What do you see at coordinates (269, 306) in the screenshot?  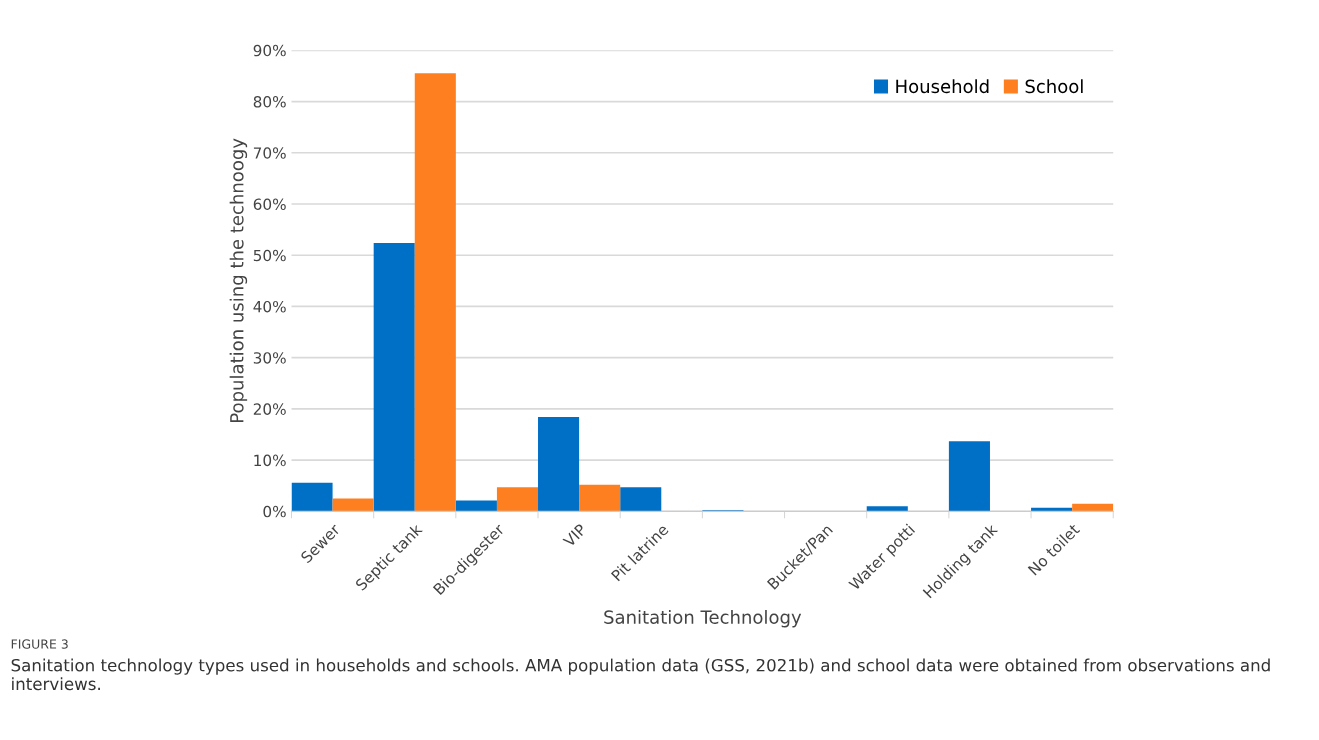 I see `y-tick-label: 40%` at bounding box center [269, 306].